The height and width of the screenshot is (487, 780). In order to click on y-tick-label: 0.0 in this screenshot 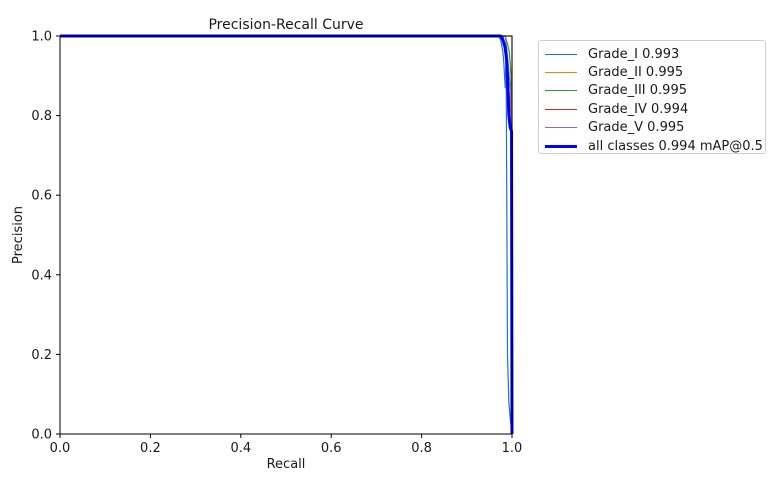, I will do `click(41, 435)`.